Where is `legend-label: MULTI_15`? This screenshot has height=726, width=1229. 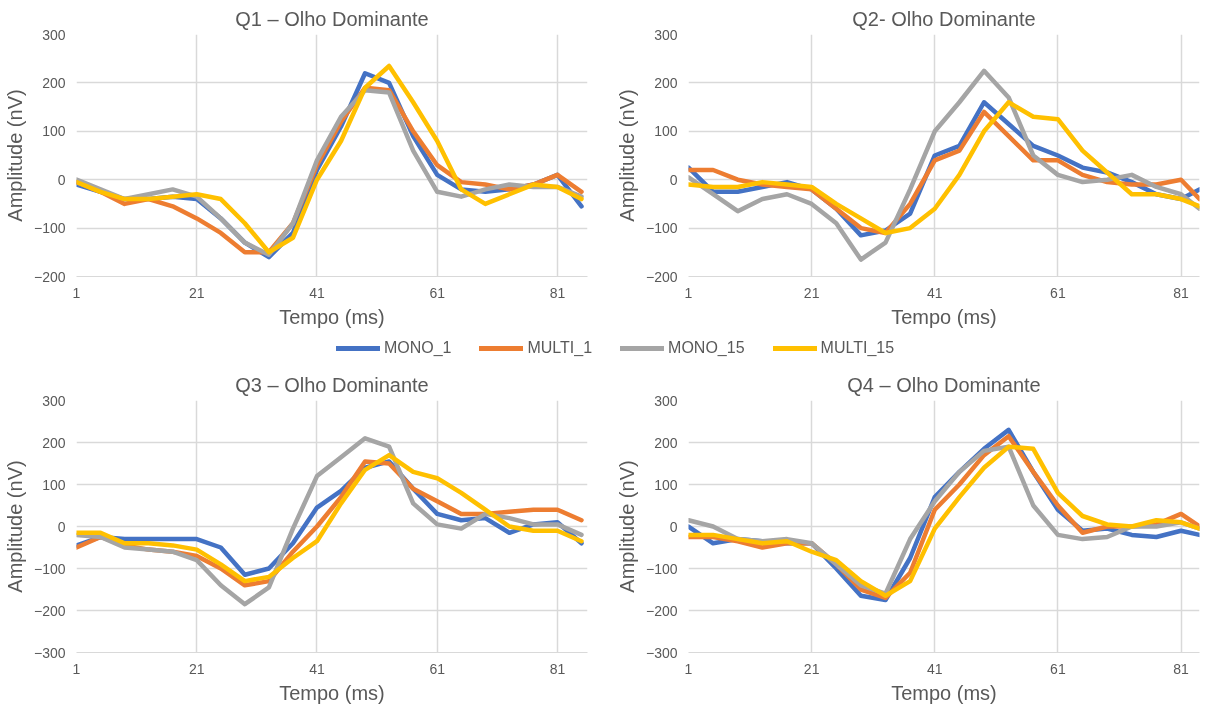
legend-label: MULTI_15 is located at coordinates (857, 348).